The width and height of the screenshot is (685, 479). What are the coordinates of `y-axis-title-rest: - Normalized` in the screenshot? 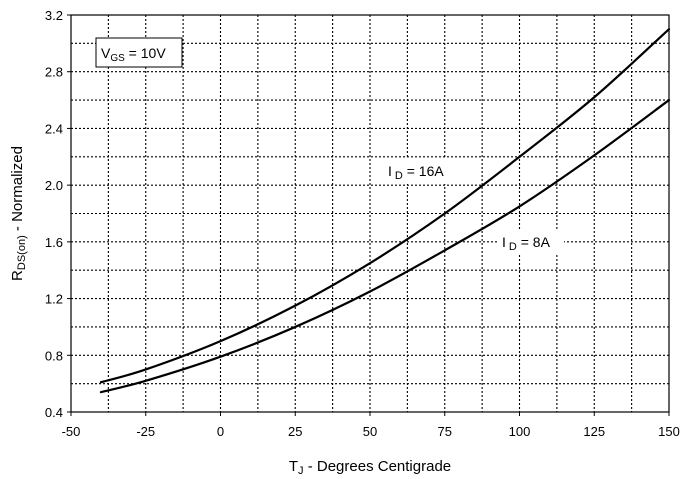 It's located at (17, 190).